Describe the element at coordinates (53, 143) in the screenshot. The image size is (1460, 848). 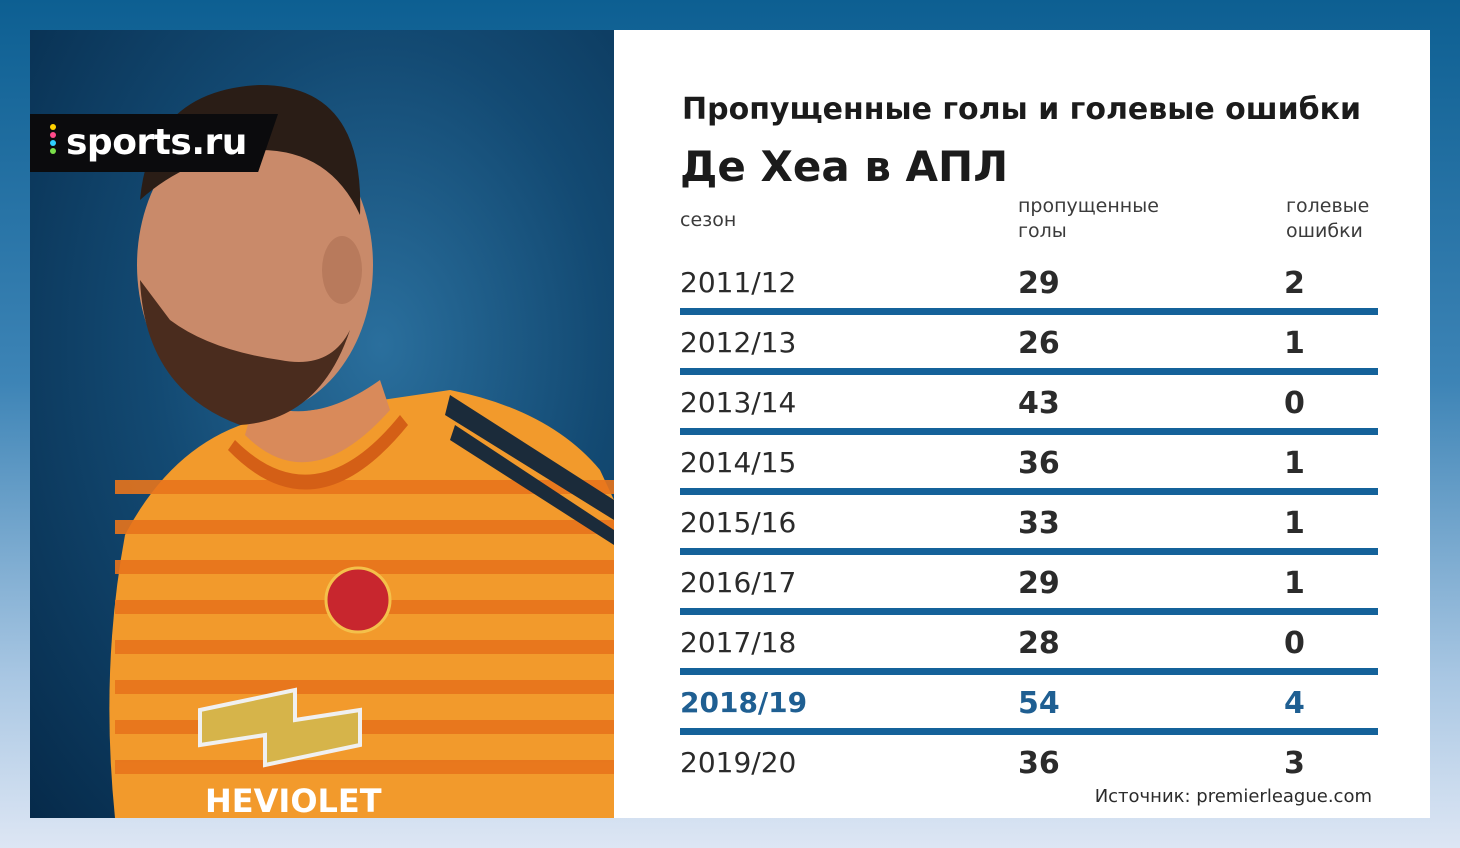
I see `logo-dots-icon` at that location.